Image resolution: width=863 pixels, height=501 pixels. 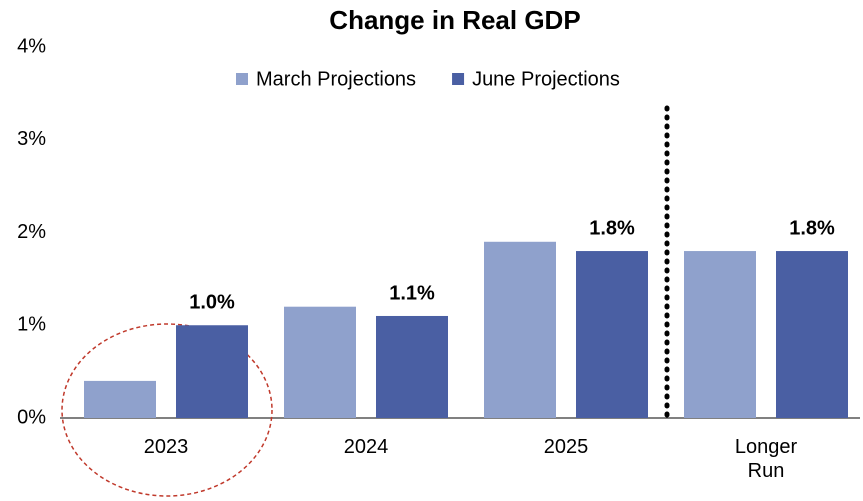 I want to click on y-tick-label: 4%, so click(x=31, y=46).